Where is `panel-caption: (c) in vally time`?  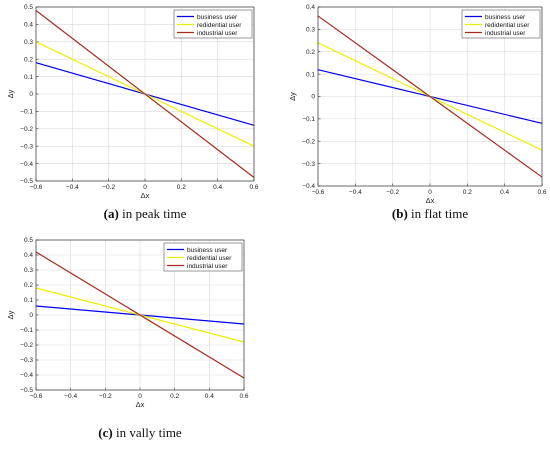
panel-caption: (c) in vally time is located at coordinates (140, 432).